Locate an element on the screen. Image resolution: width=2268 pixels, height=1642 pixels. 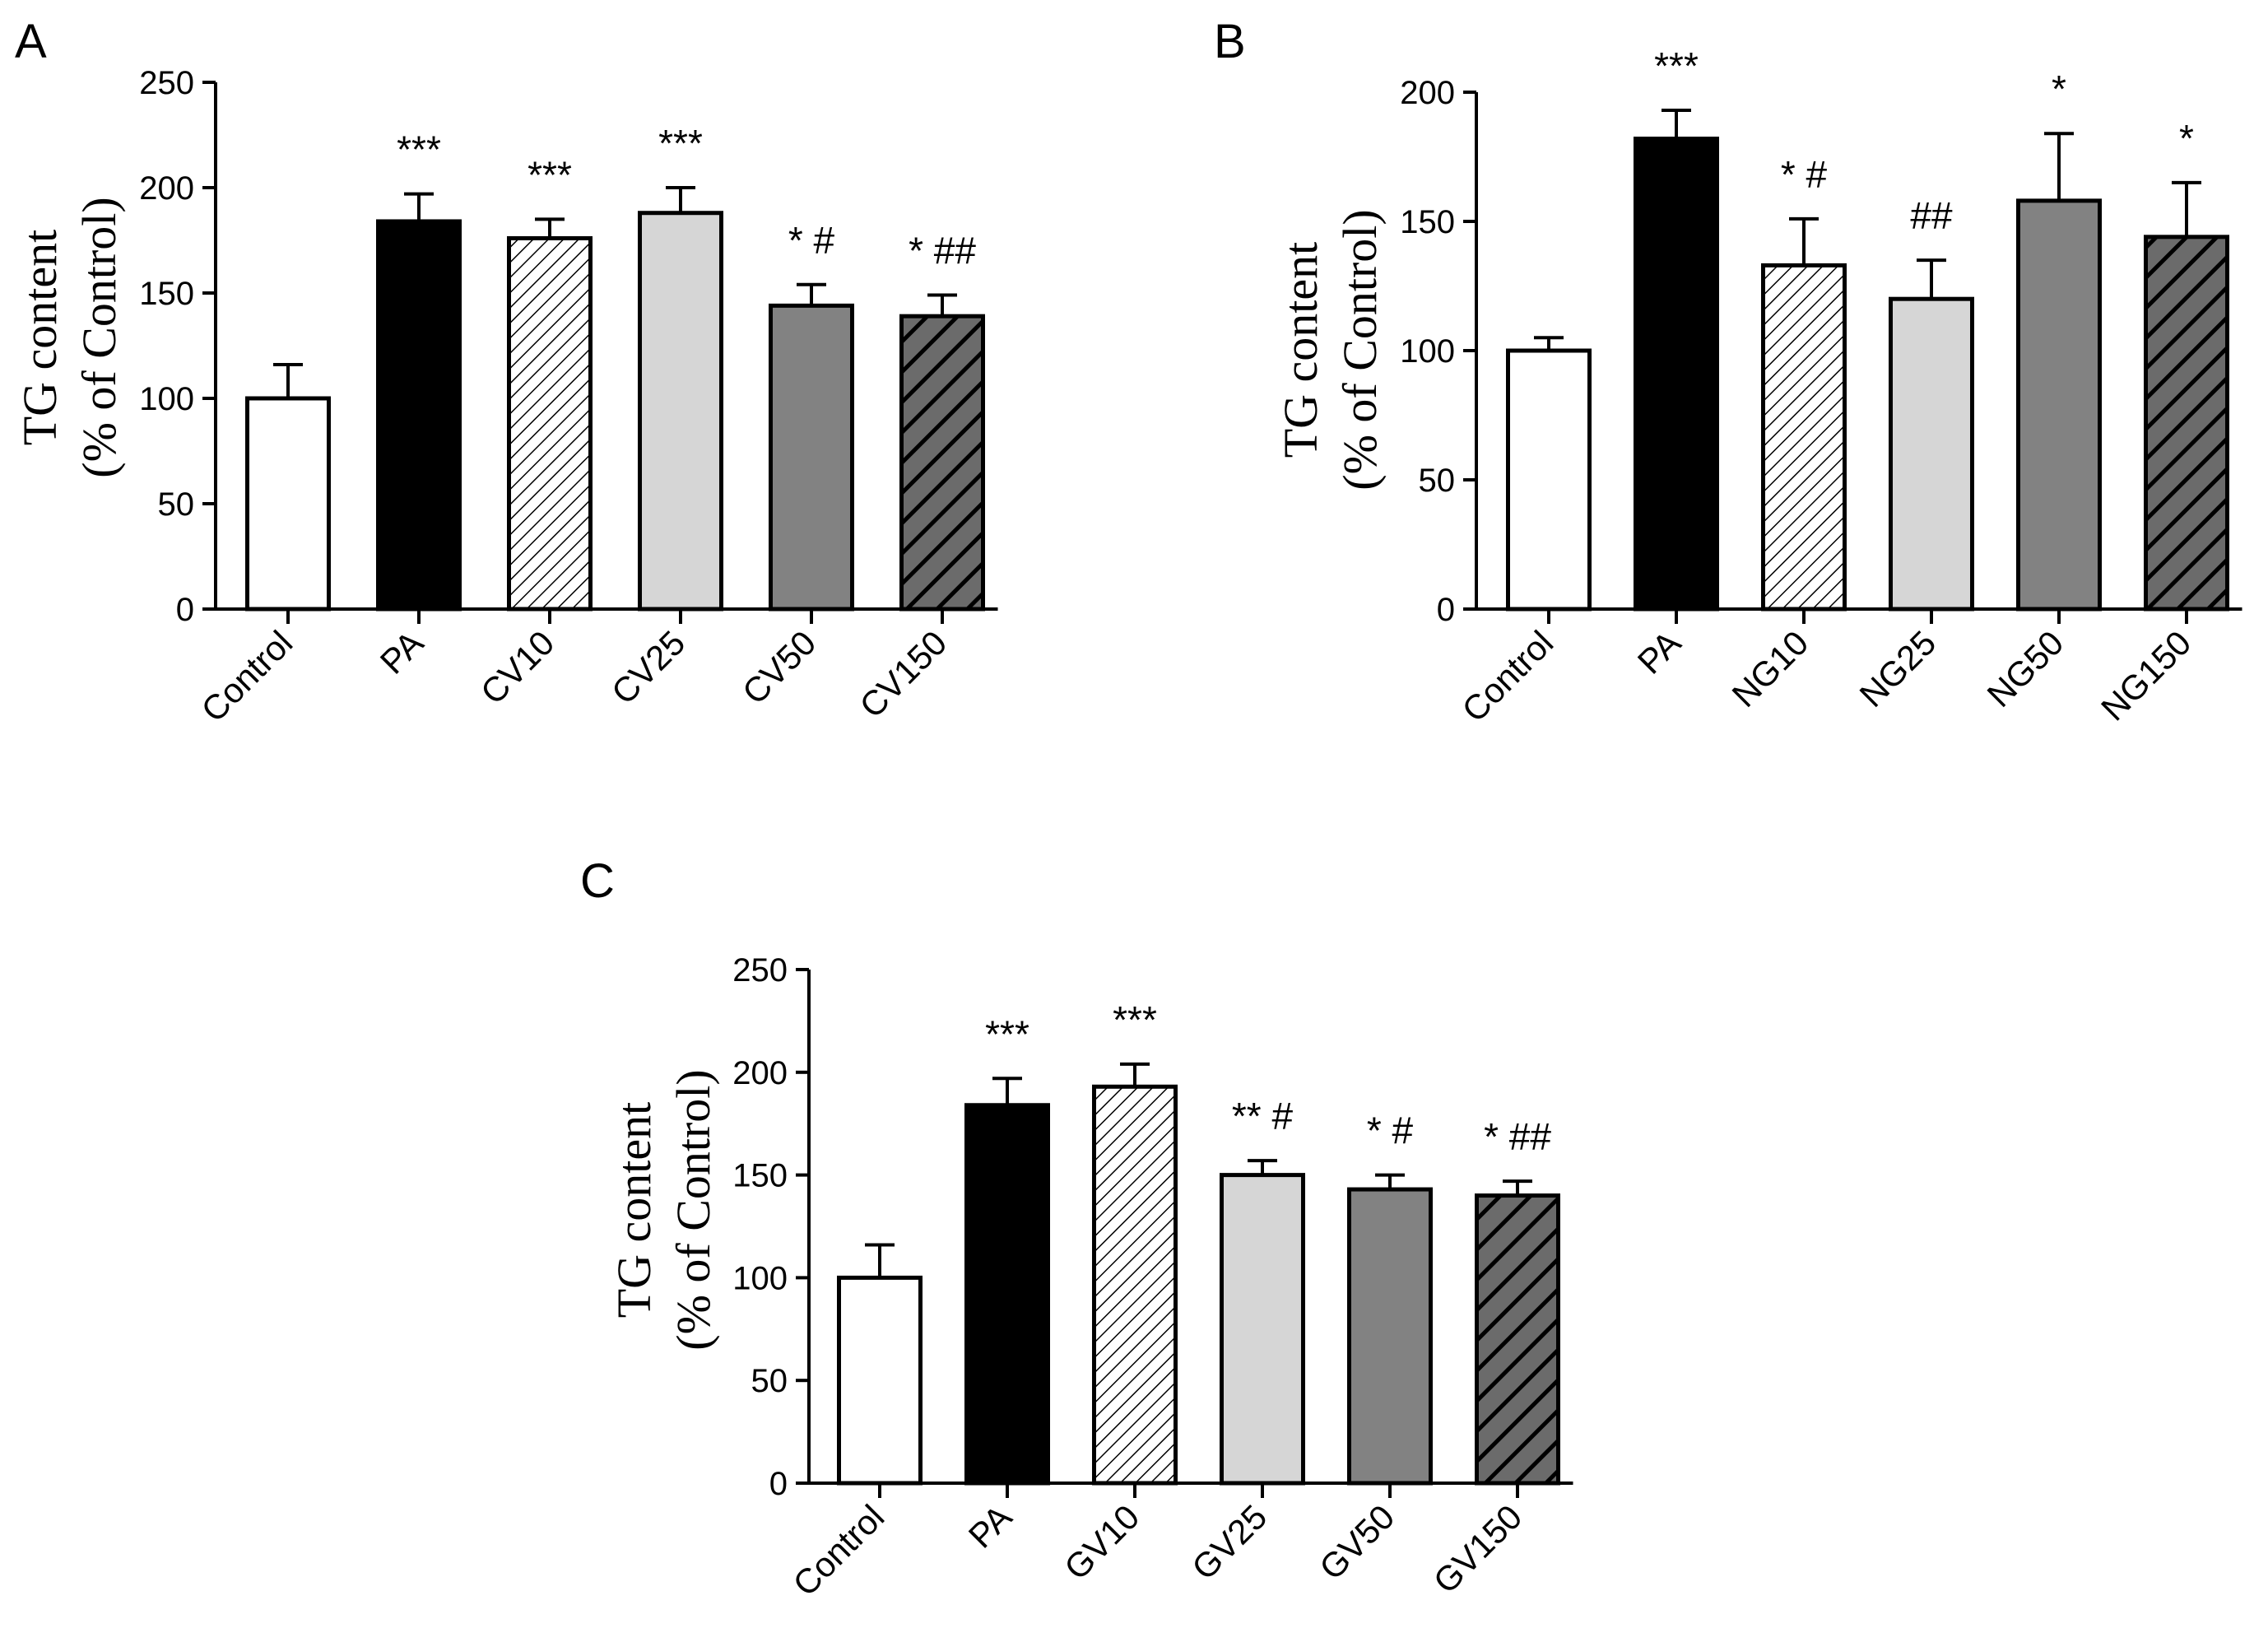
x-tick-label-b: PA is located at coordinates (1660, 652).